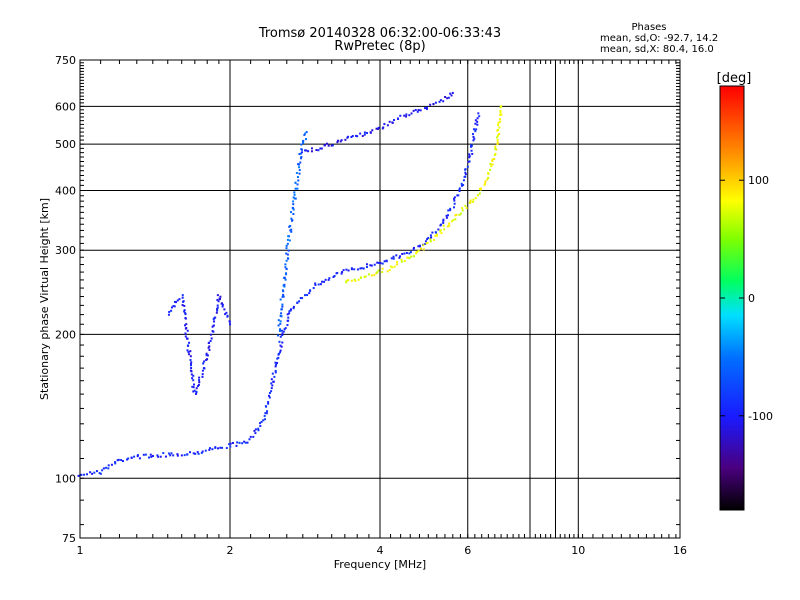 The width and height of the screenshot is (800, 600). I want to click on x-axis-label: Frequency [MHz], so click(380, 564).